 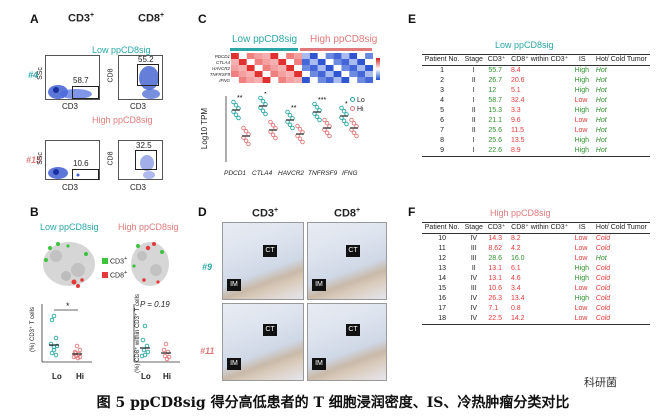 What do you see at coordinates (515, 238) in the screenshot?
I see `table-cell: 8.2` at bounding box center [515, 238].